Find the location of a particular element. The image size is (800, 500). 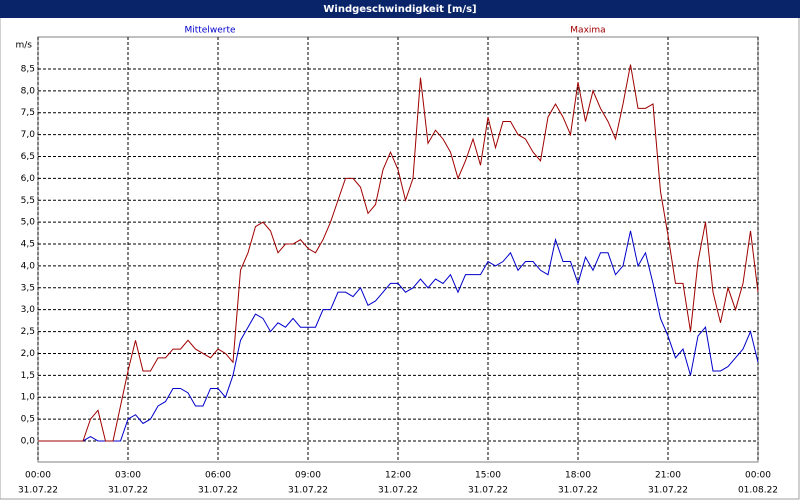

y-tick-label: 6,0 is located at coordinates (28, 179).